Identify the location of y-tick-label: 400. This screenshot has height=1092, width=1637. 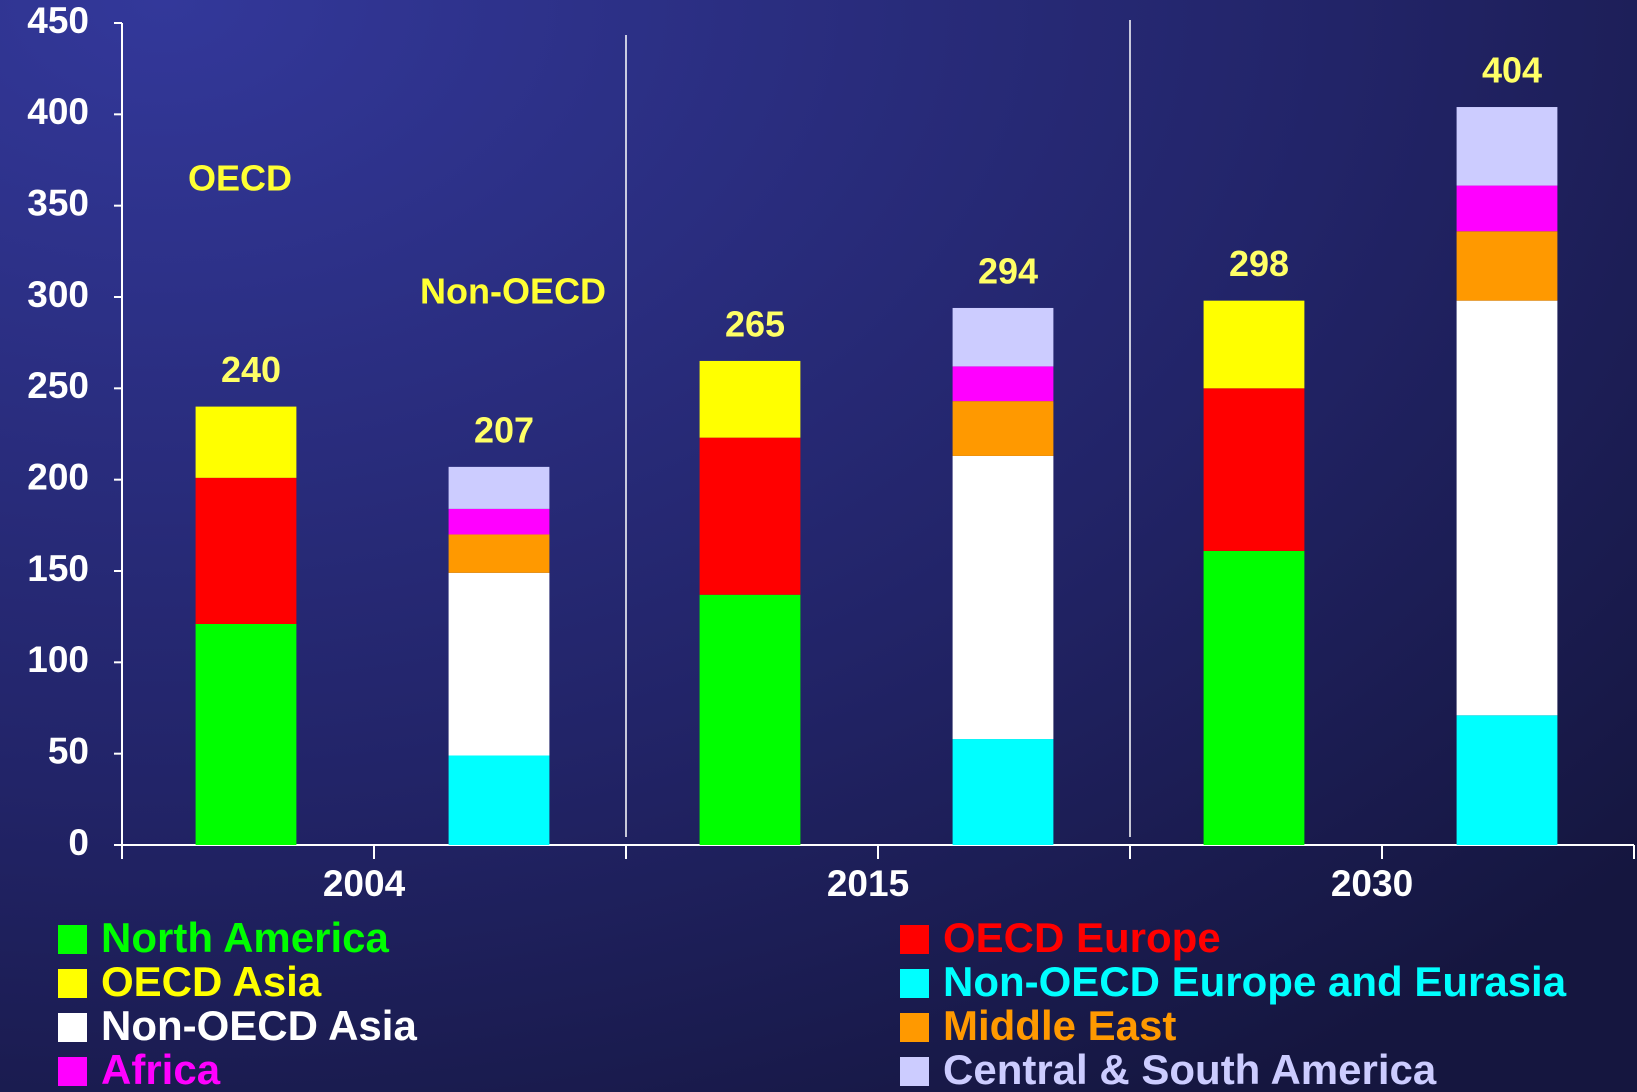
(58, 111).